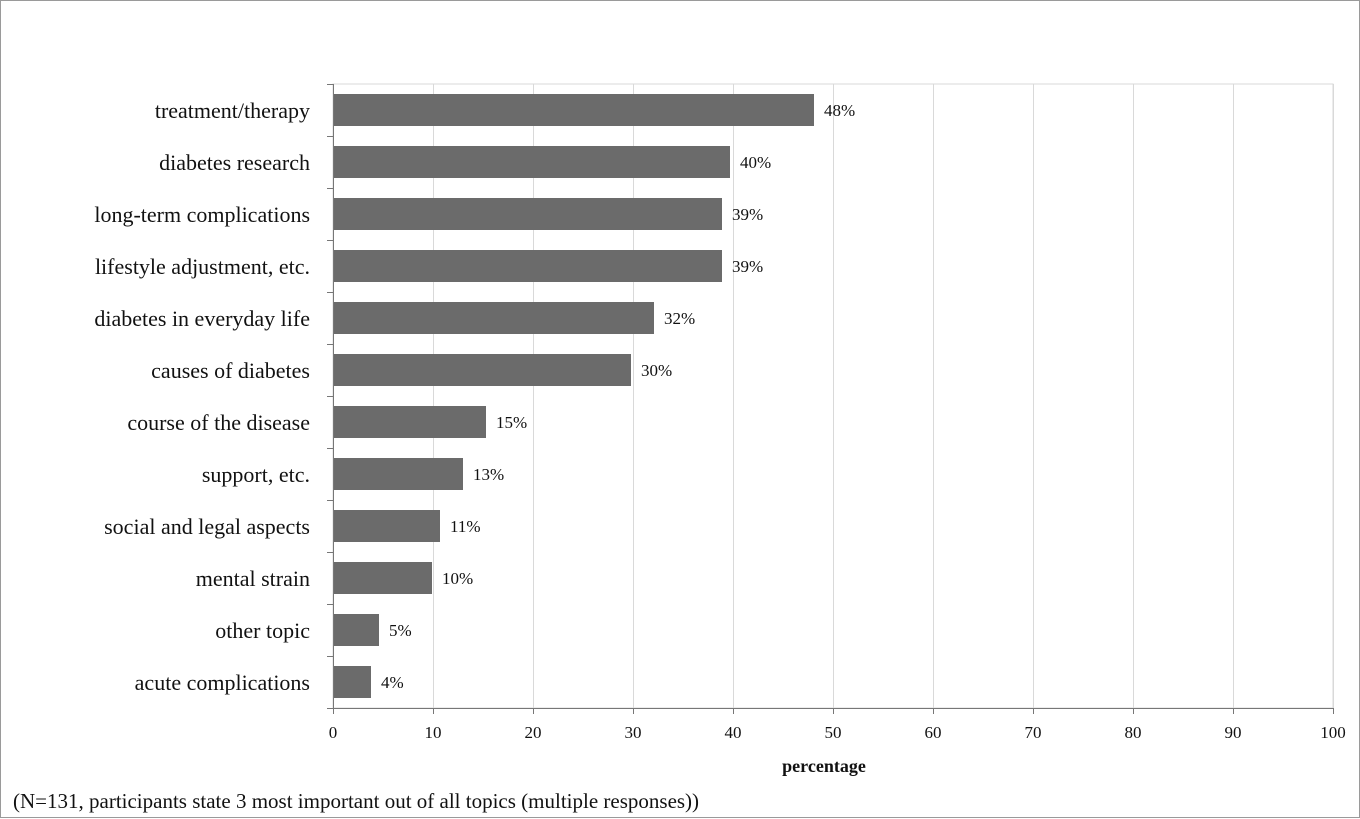 This screenshot has height=819, width=1360. I want to click on x-tick-label-0: 0, so click(333, 732).